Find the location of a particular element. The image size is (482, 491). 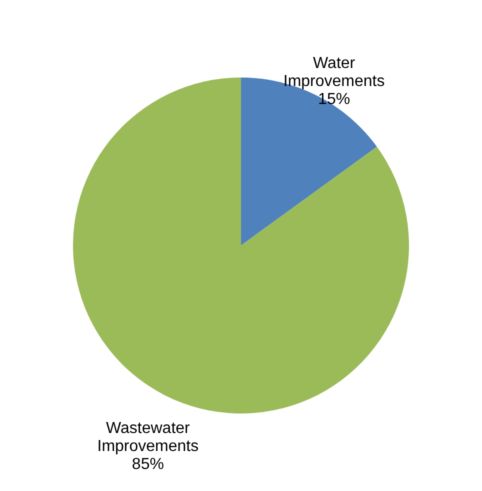

slice-label: Water Improvements is located at coordinates (334, 72).